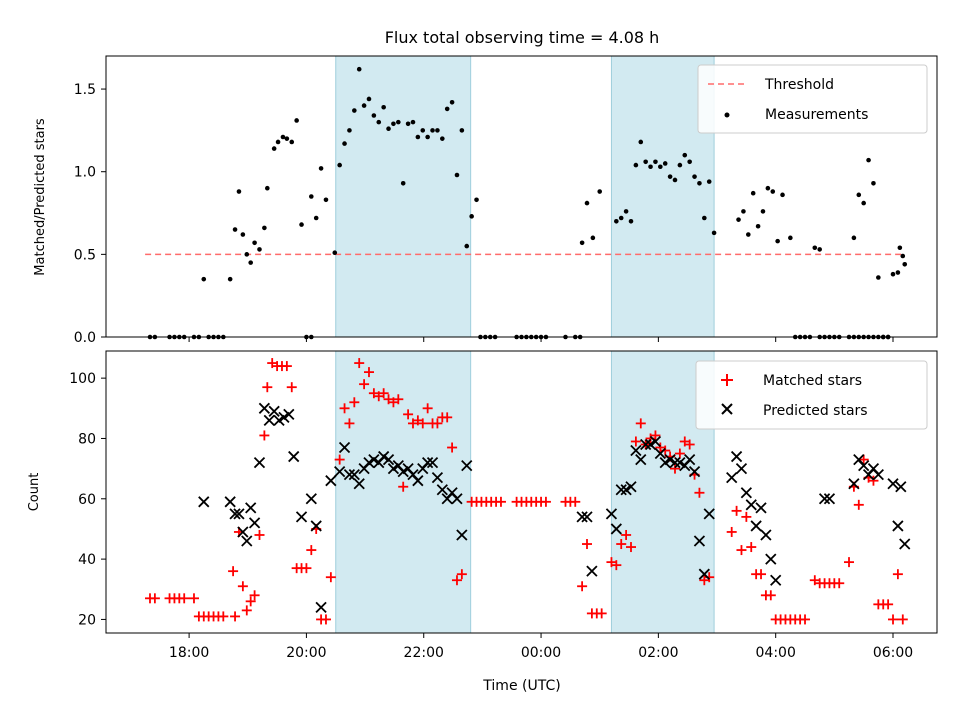 The image size is (960, 720). I want to click on legend-threshold-label: Threshold, so click(799, 85).